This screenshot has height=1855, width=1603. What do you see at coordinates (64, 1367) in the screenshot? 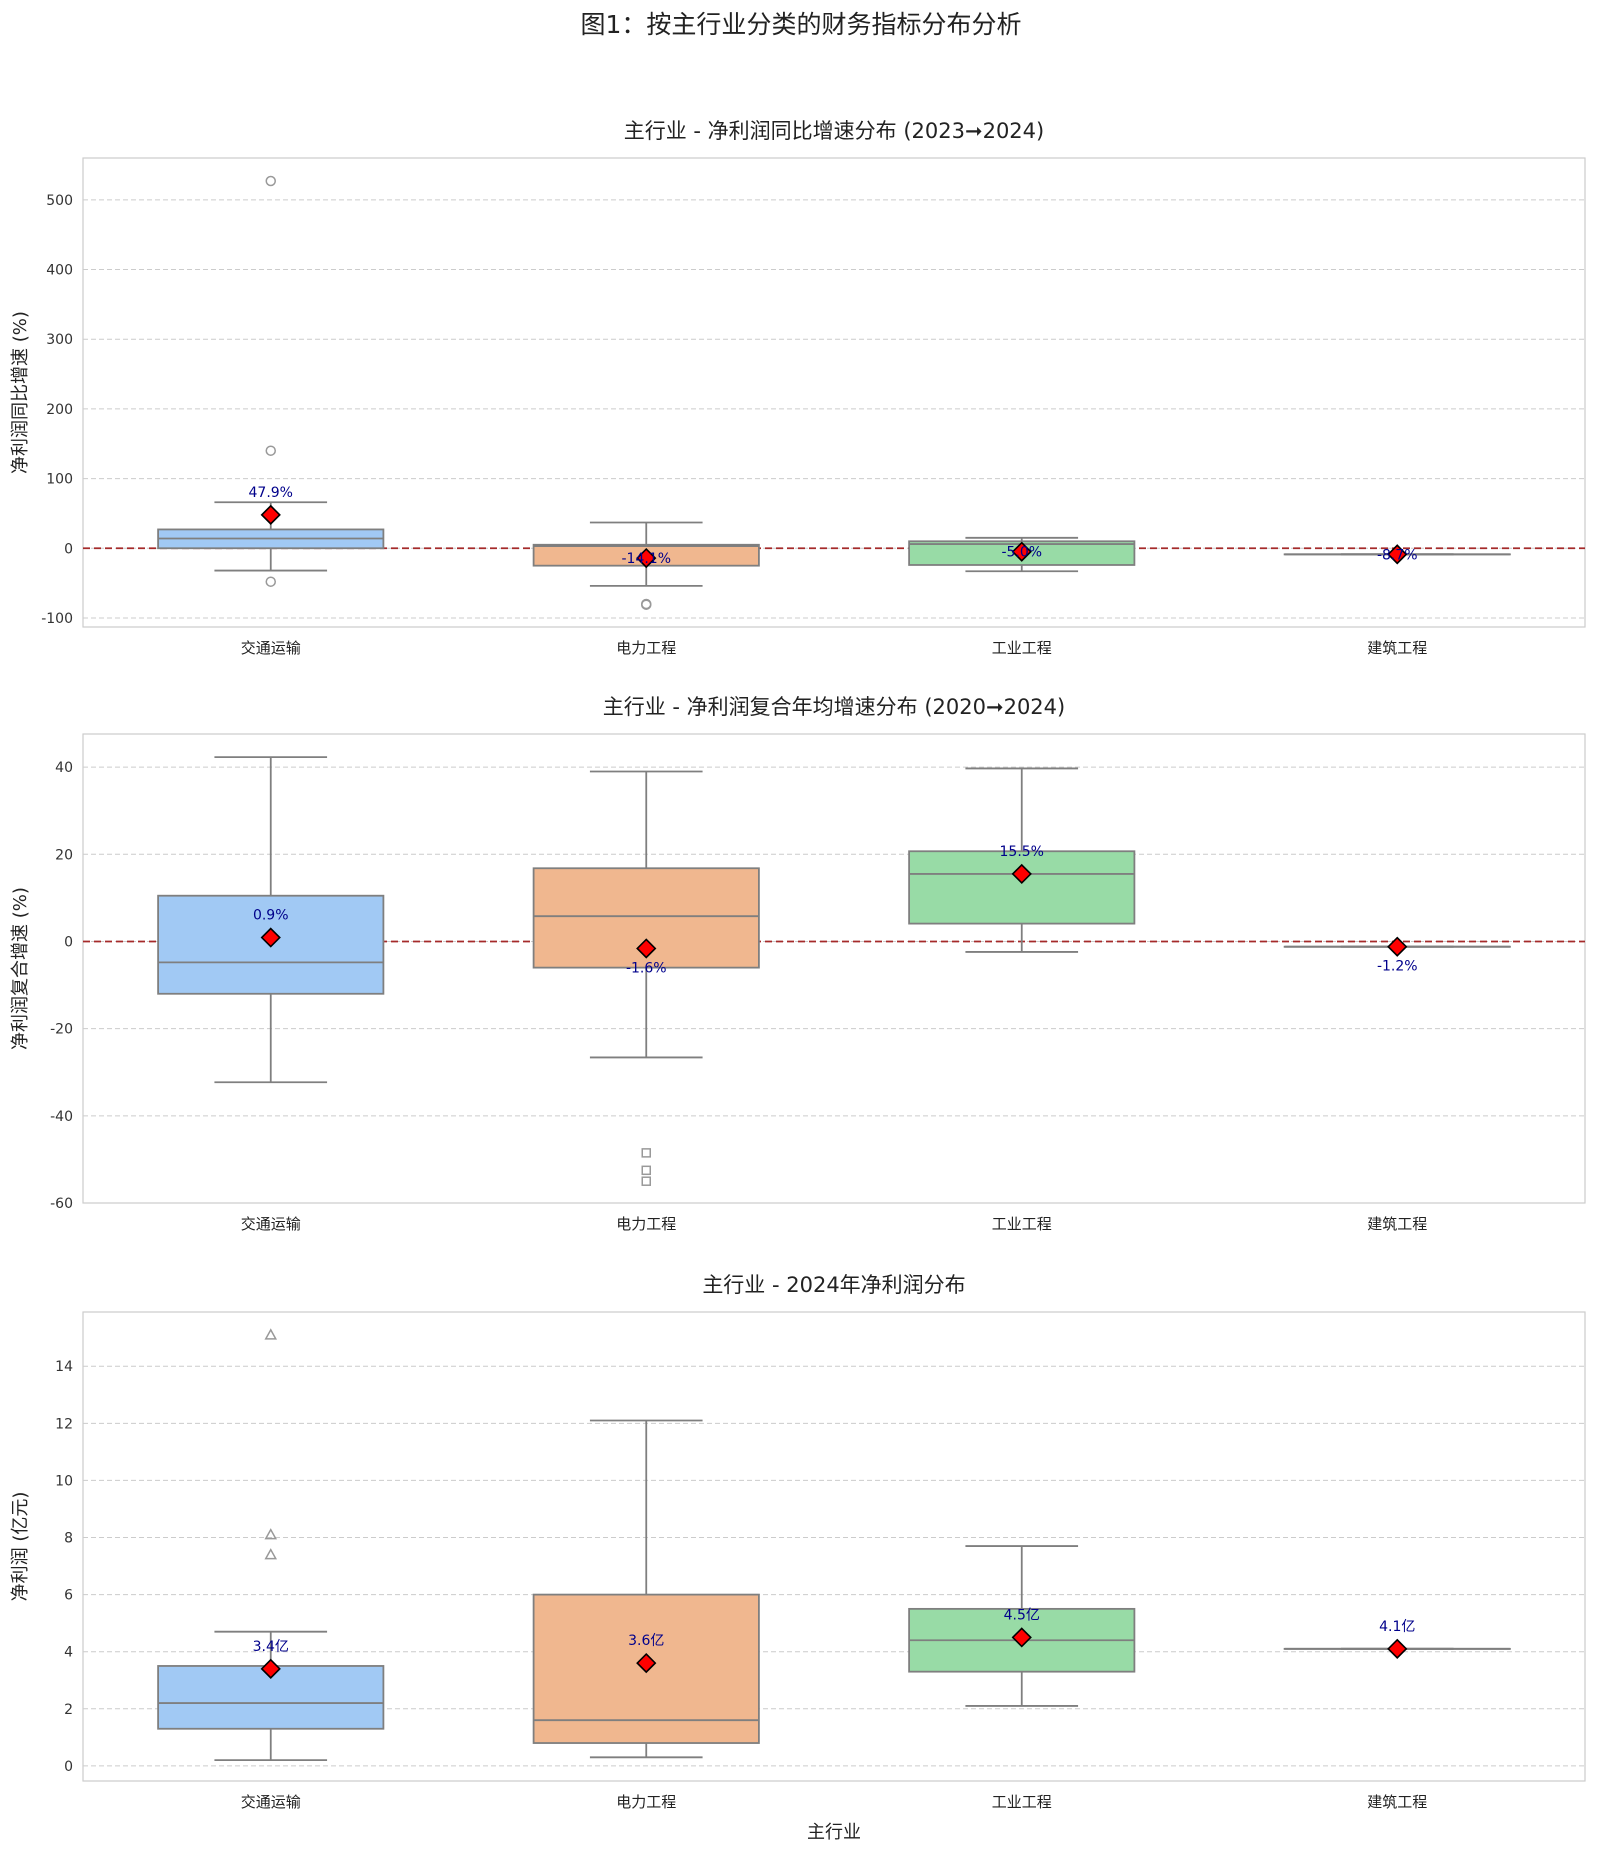
I see `y-tick-label: 14` at bounding box center [64, 1367].